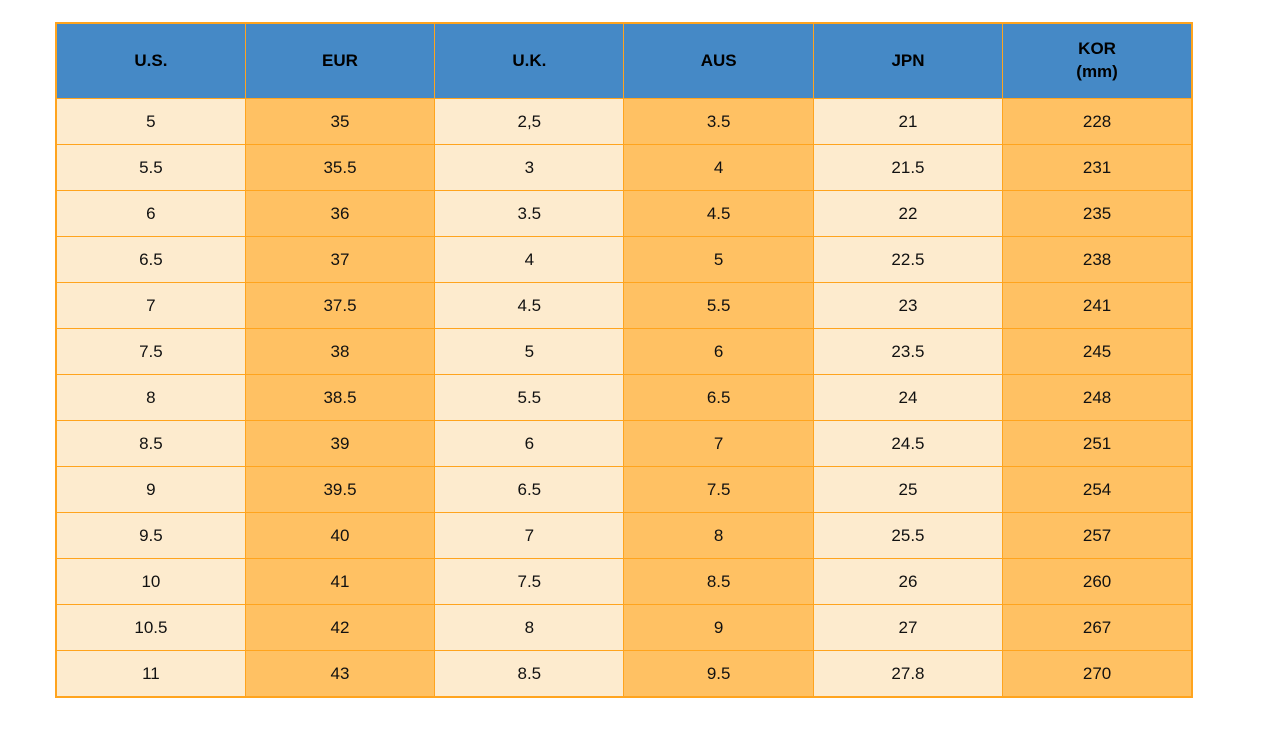 Image resolution: width=1266 pixels, height=754 pixels. What do you see at coordinates (908, 627) in the screenshot?
I see `table-cell: 27` at bounding box center [908, 627].